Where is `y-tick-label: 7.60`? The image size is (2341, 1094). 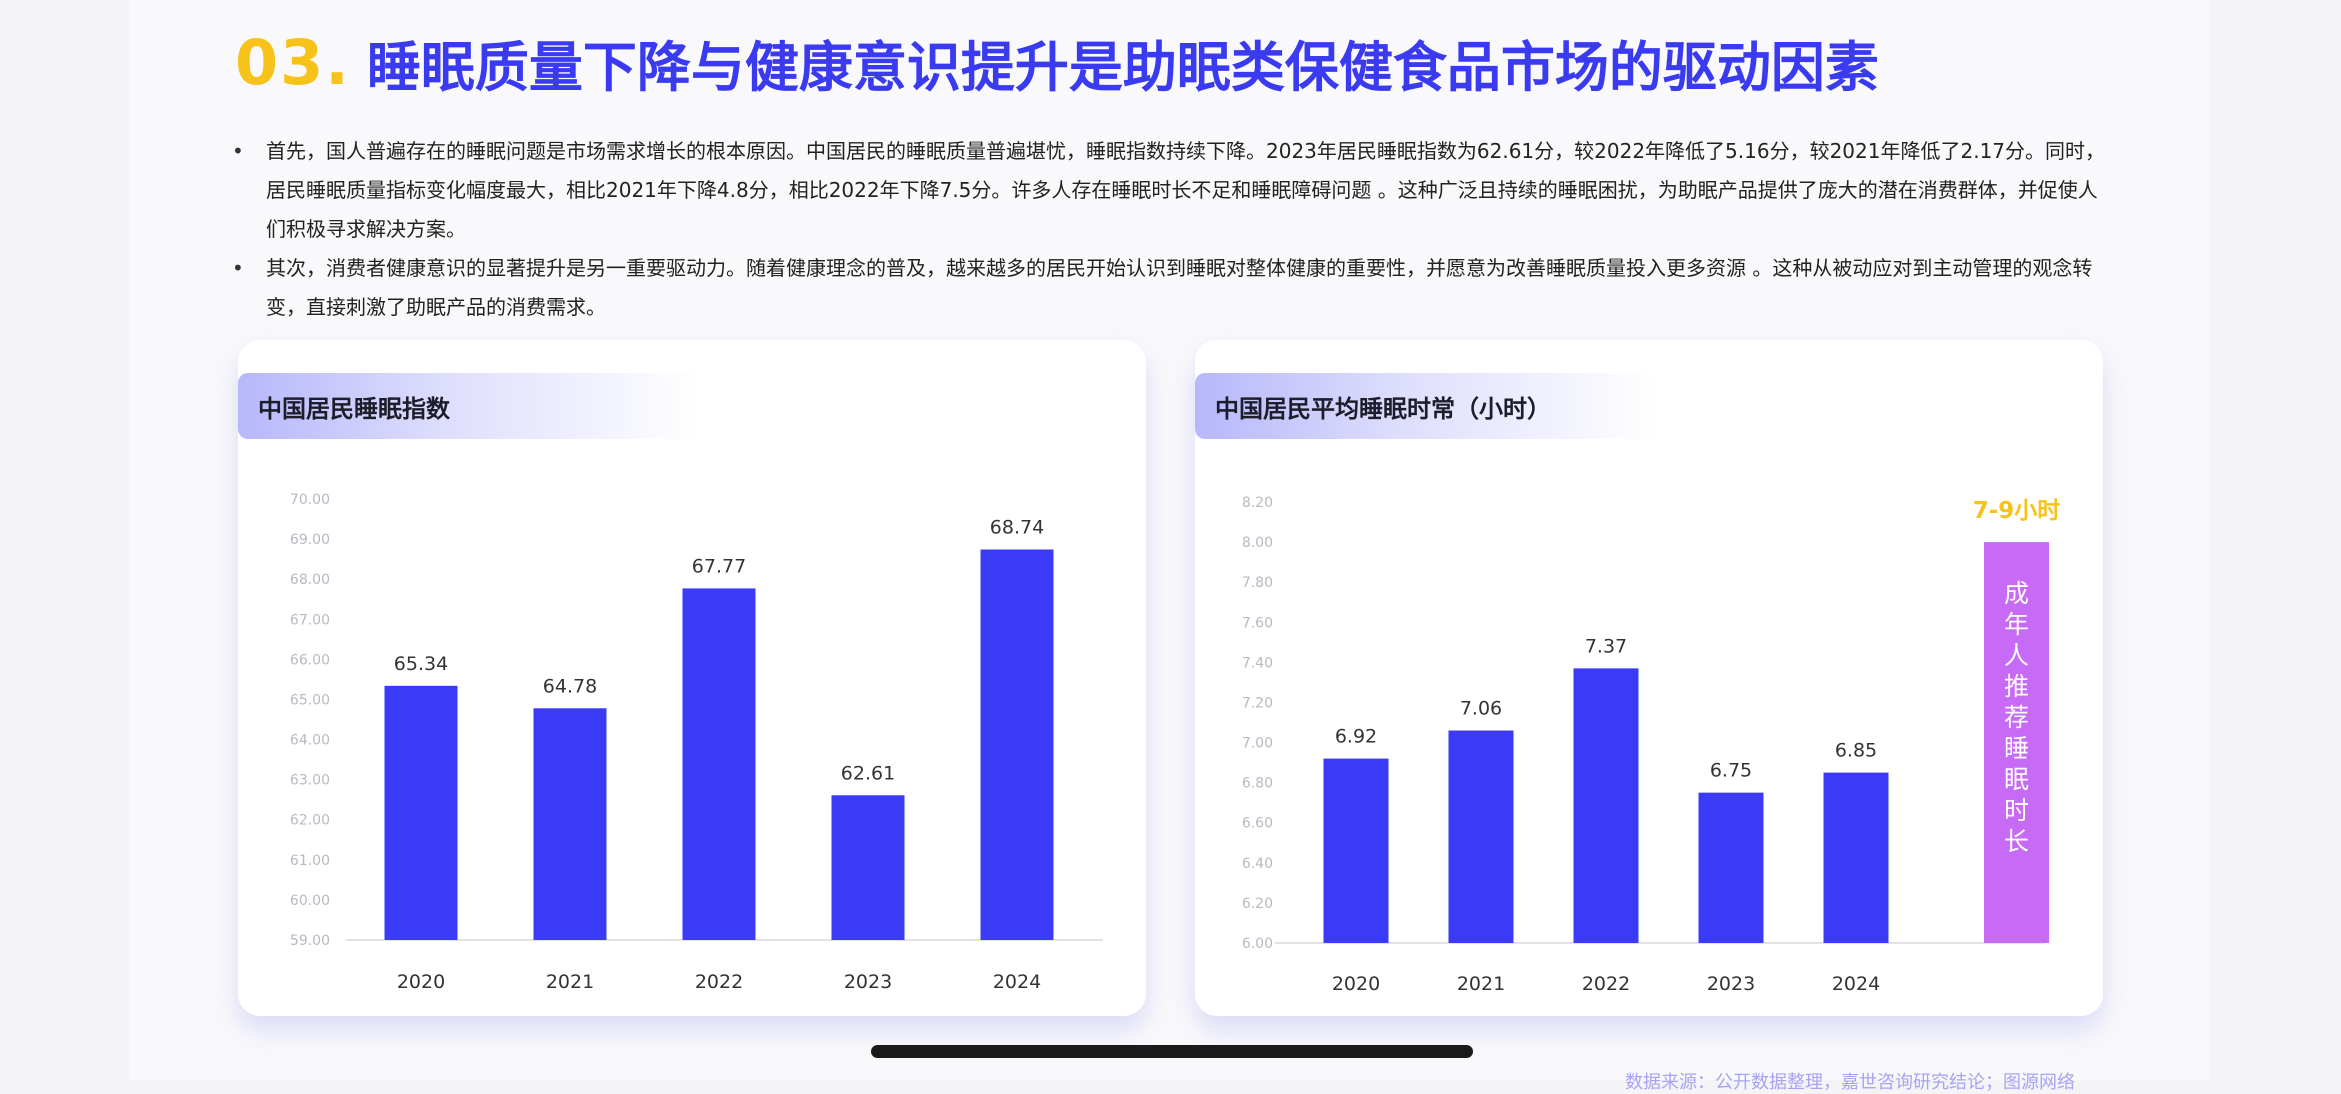
y-tick-label: 7.60 is located at coordinates (1257, 623).